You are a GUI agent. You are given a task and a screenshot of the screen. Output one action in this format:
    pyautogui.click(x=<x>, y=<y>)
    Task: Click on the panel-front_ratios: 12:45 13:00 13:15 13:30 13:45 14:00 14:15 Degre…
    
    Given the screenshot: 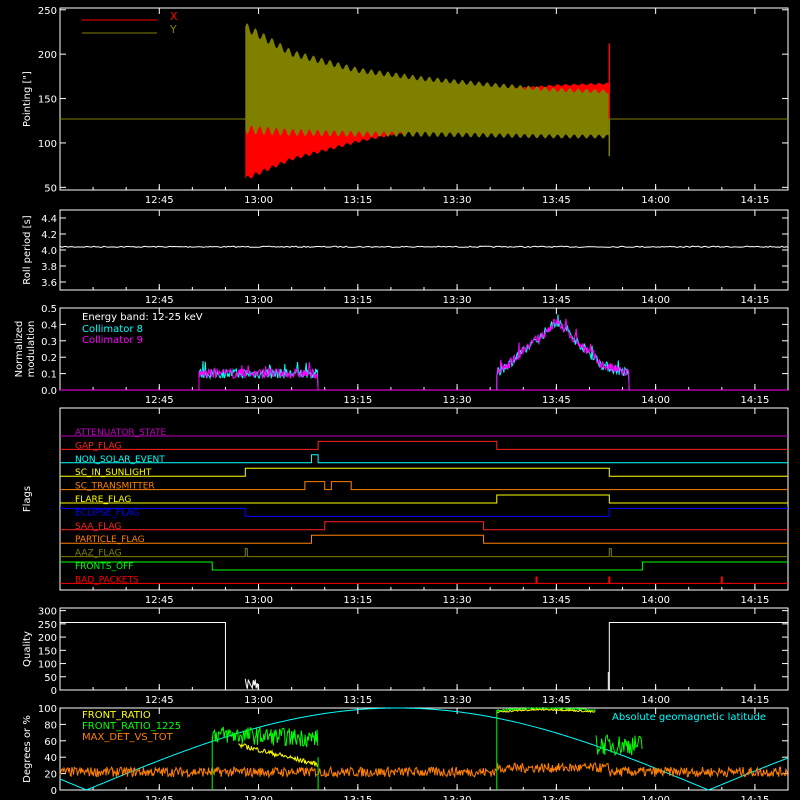 What is the action you would take?
    pyautogui.click(x=405, y=752)
    